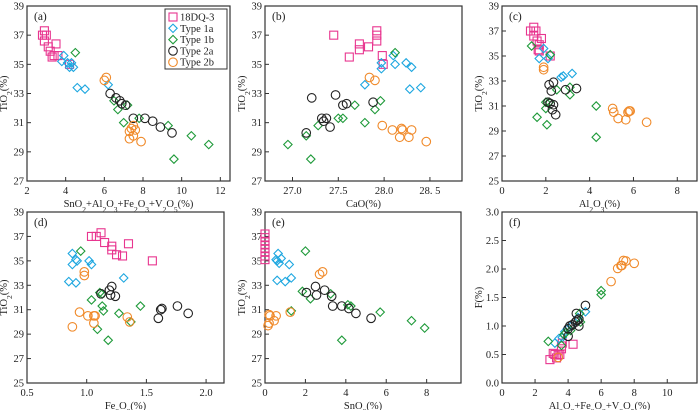  I want to click on plot-frame, so click(599, 93).